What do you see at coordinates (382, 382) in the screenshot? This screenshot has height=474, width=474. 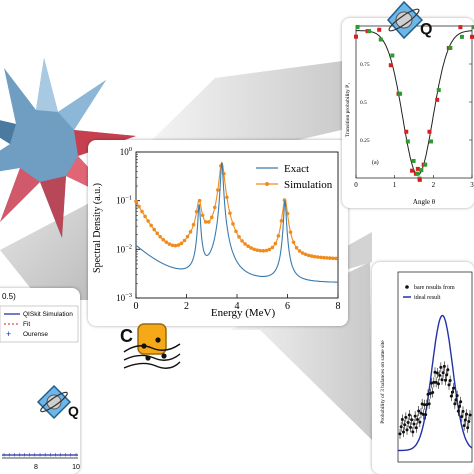 I see `y-axis-label: Probability of 3 balances on same site` at bounding box center [382, 382].